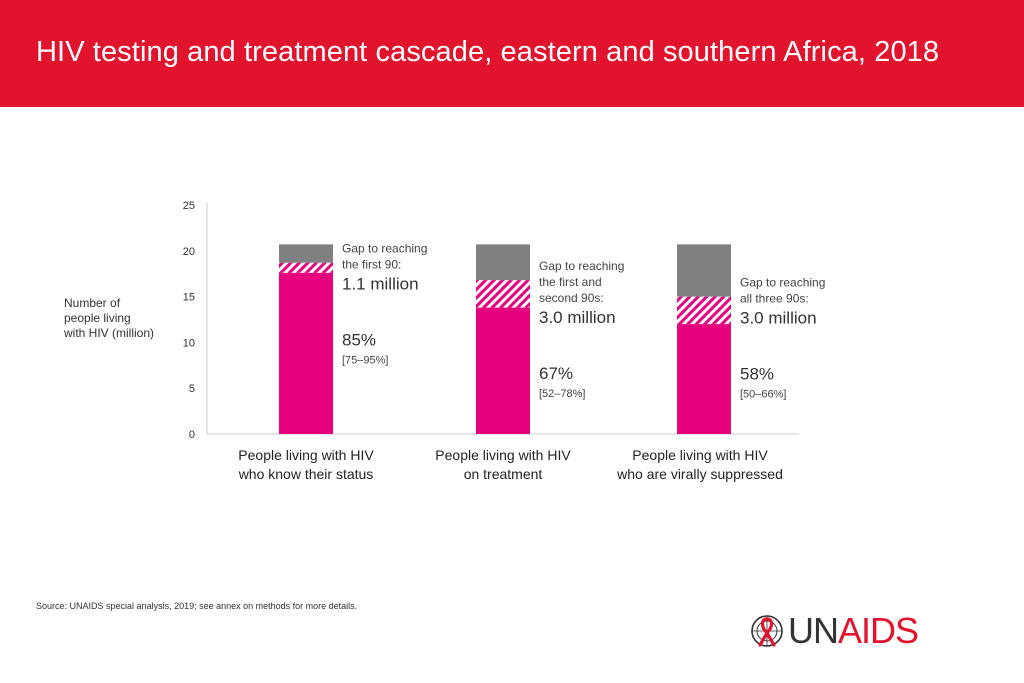 The width and height of the screenshot is (1024, 683). Describe the element at coordinates (192, 435) in the screenshot. I see `y-tick-label: 0` at that location.